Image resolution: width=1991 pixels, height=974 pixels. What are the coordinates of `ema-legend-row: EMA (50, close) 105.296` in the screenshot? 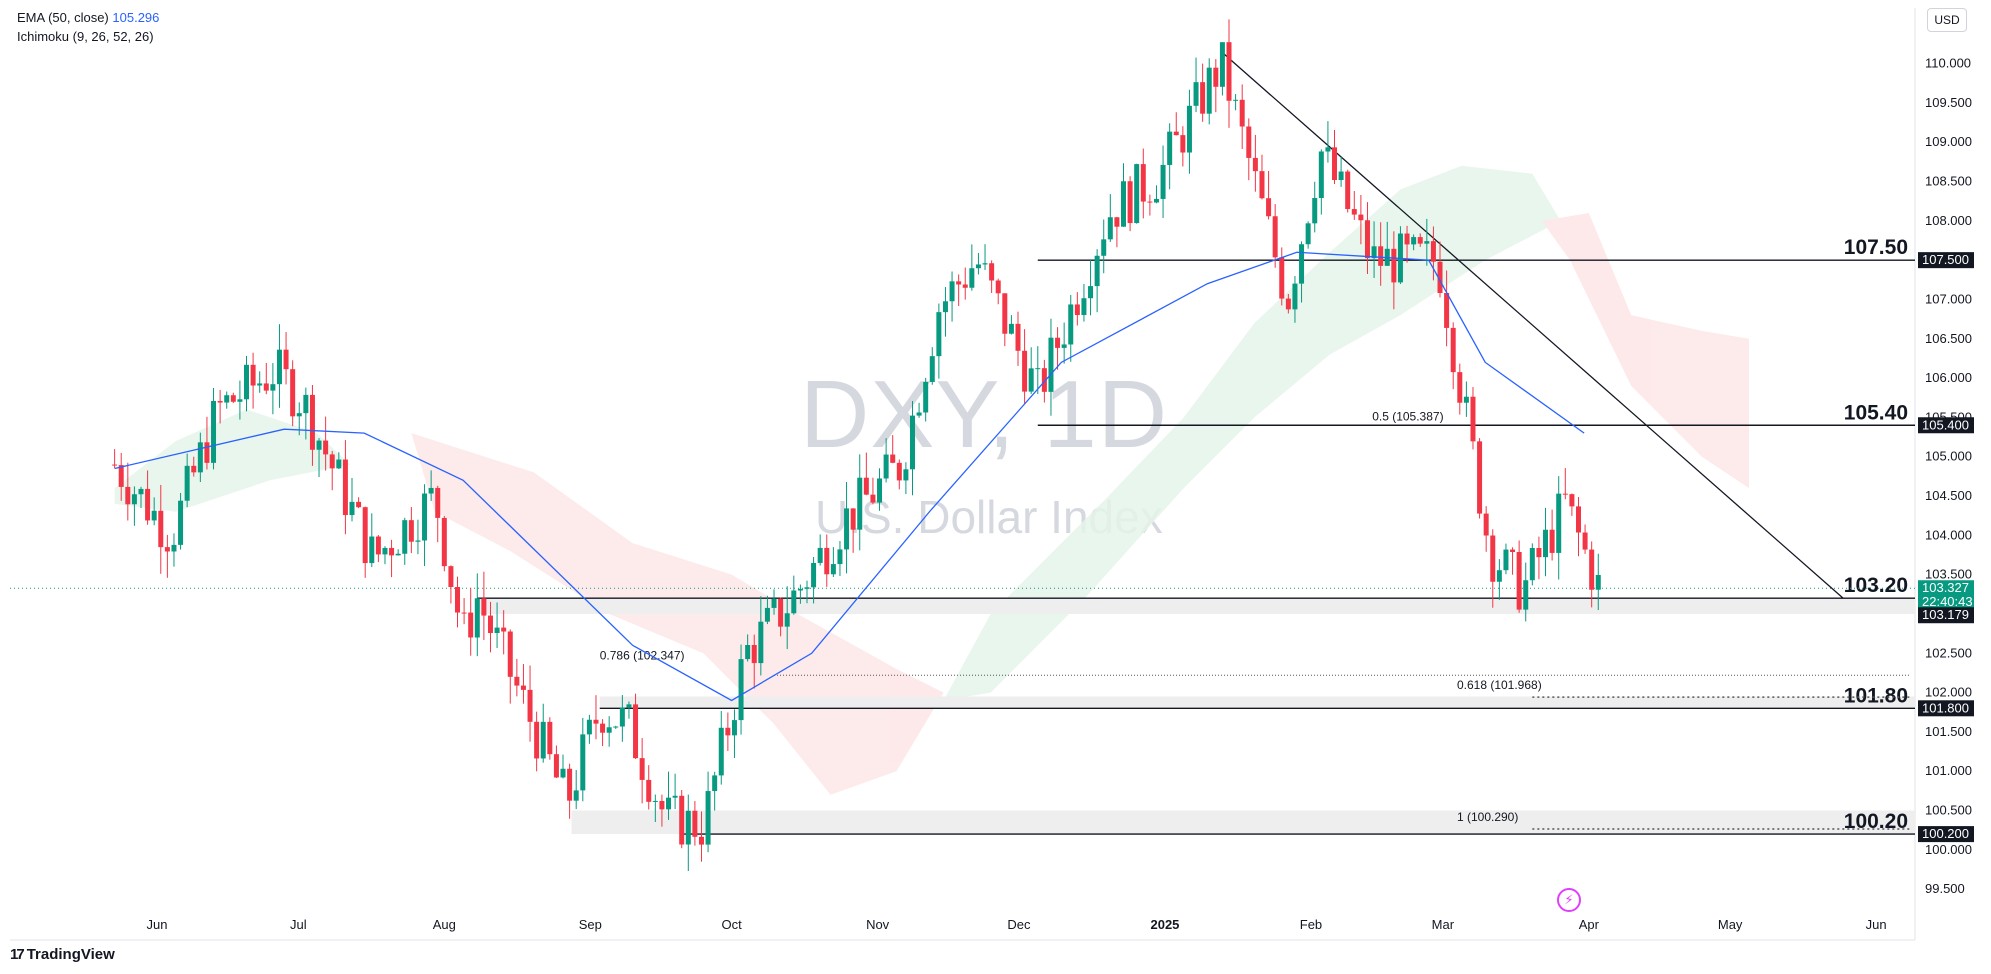 It's located at (88, 17).